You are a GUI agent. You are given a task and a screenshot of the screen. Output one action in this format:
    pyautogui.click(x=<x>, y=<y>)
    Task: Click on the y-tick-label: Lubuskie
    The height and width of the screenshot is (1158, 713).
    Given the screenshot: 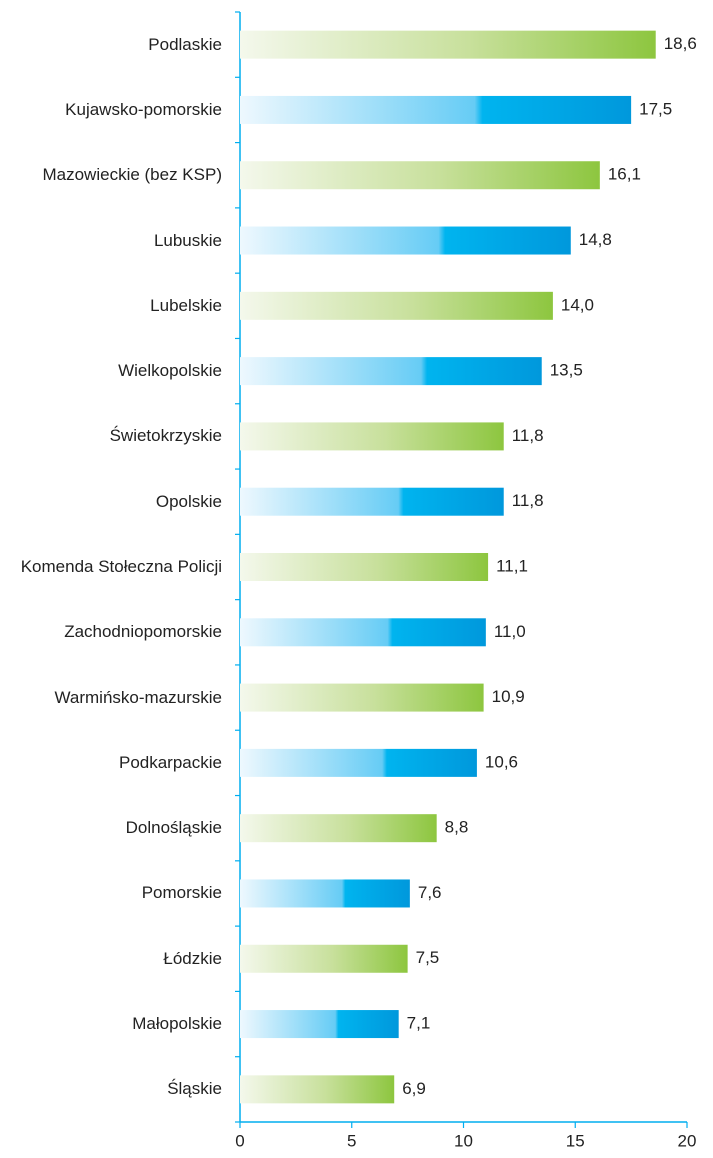 What is the action you would take?
    pyautogui.click(x=187, y=240)
    